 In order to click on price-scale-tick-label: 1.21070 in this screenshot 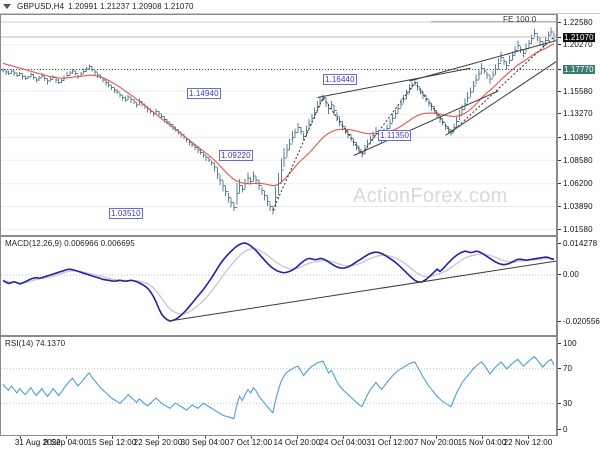, I will do `click(579, 37)`.